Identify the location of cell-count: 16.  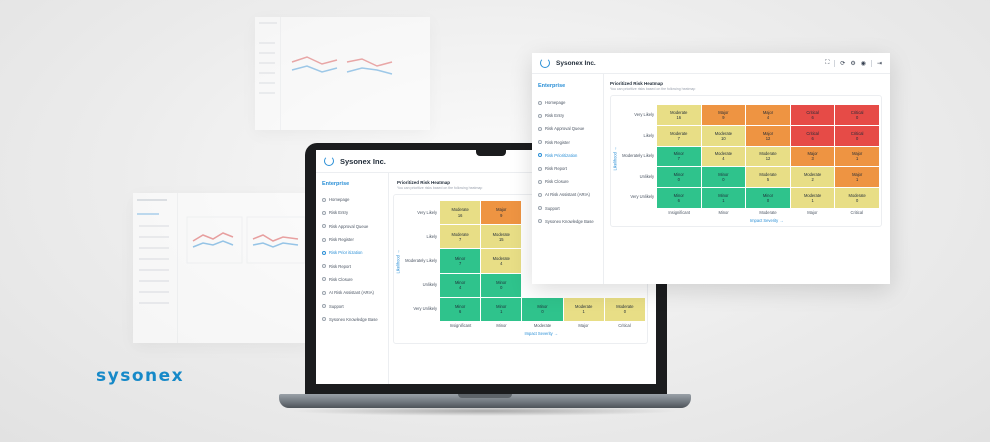
(460, 215).